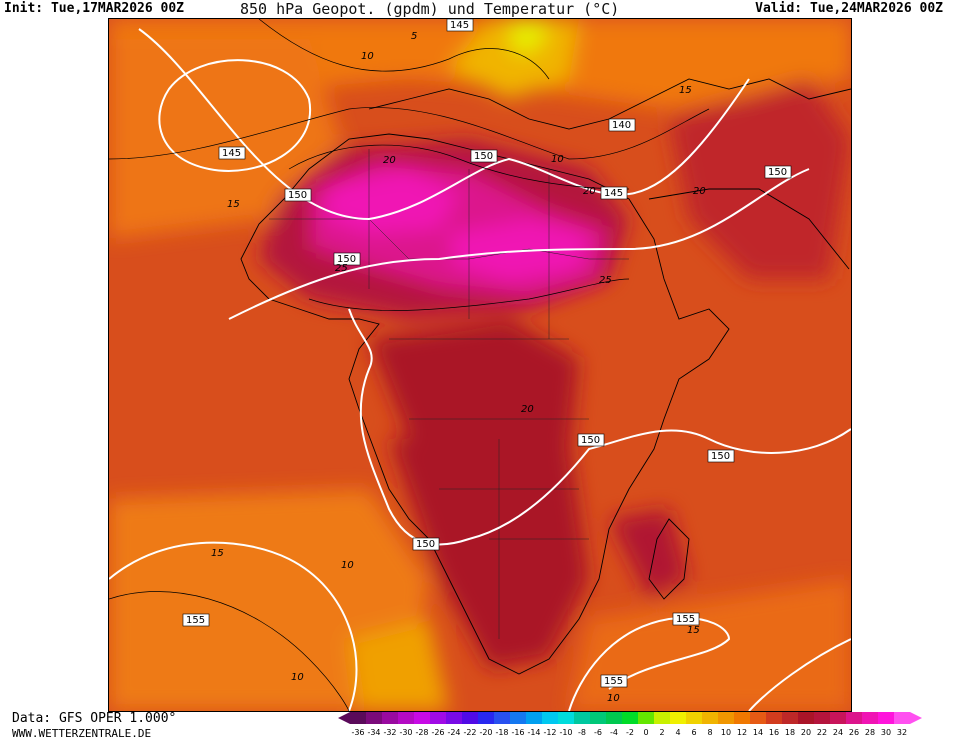 The image size is (959, 741). What do you see at coordinates (806, 732) in the screenshot?
I see `legend-tick-label: 20` at bounding box center [806, 732].